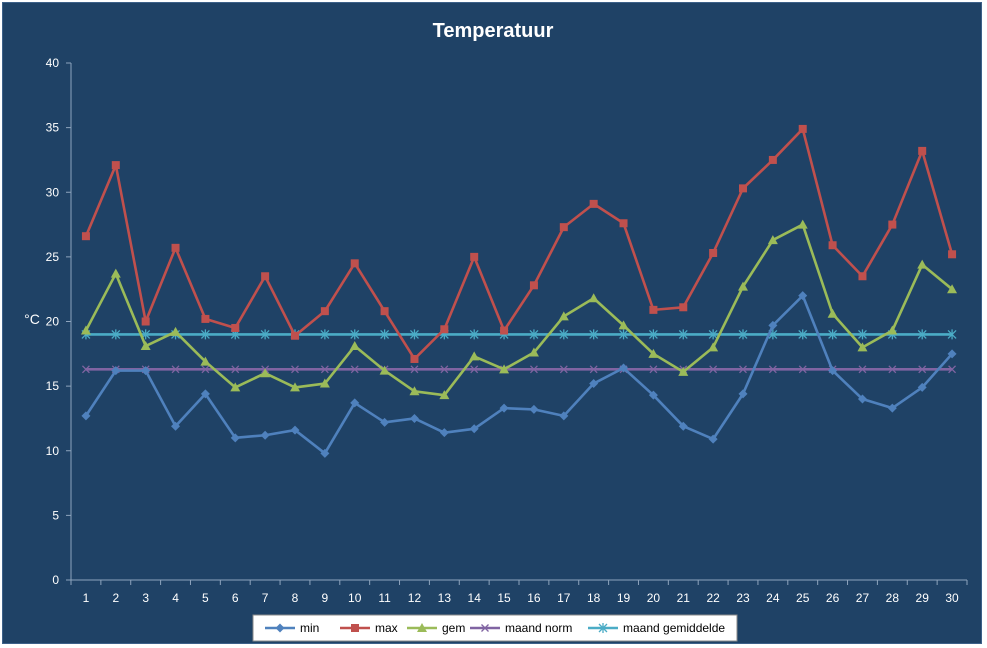 Image resolution: width=987 pixels, height=648 pixels. What do you see at coordinates (624, 598) in the screenshot?
I see `x-tick-label: 19` at bounding box center [624, 598].